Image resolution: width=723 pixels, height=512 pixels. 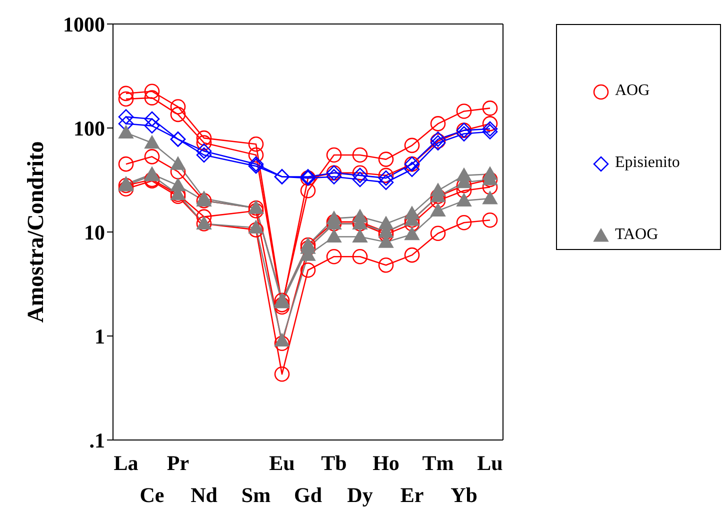 What do you see at coordinates (97, 440) in the screenshot?
I see `y-tick-label: .1` at bounding box center [97, 440].